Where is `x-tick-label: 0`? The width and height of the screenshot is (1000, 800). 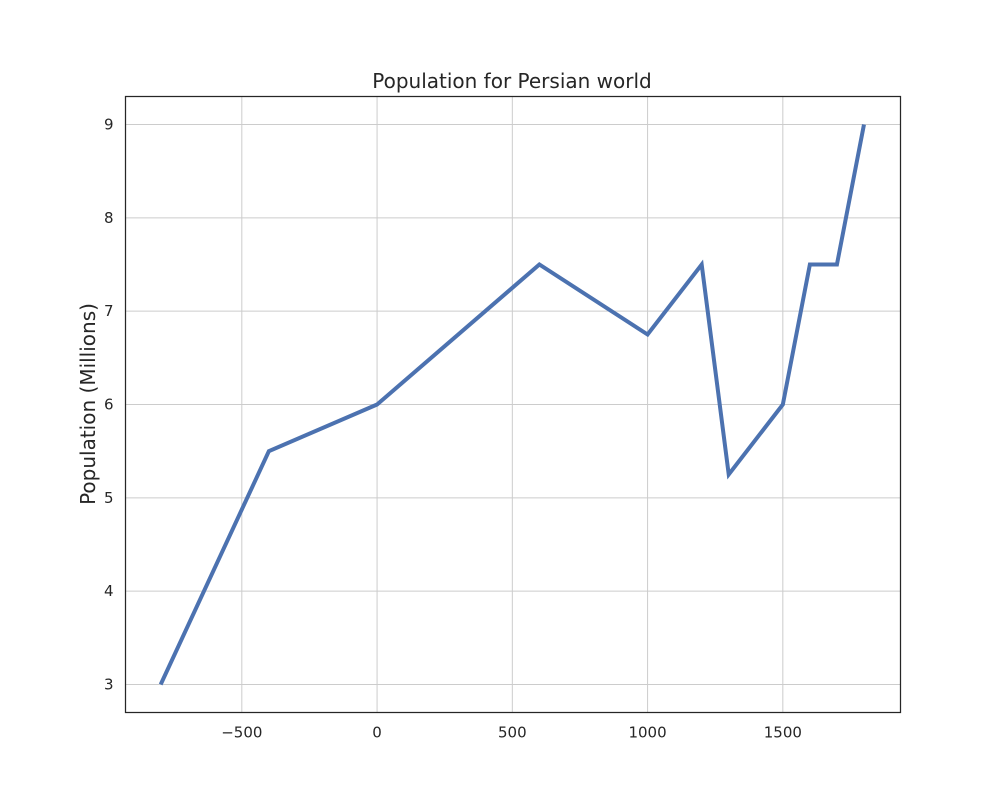 x-tick-label: 0 is located at coordinates (377, 733).